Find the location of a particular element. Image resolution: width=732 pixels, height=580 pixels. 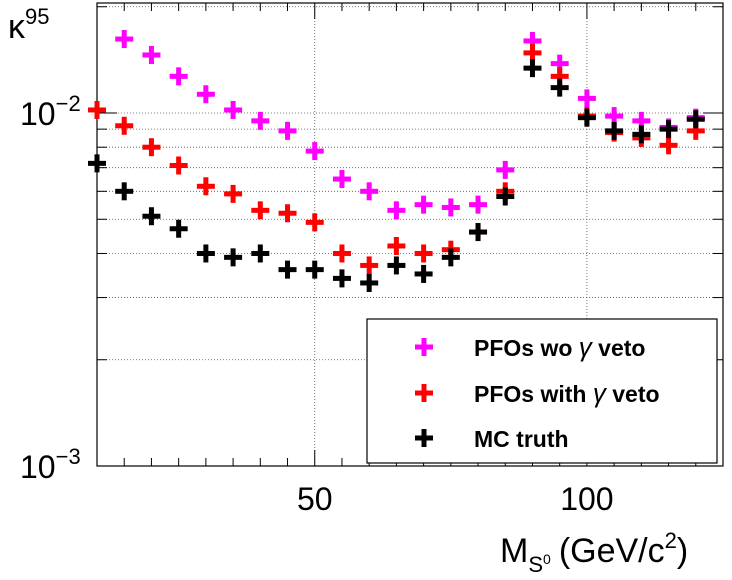

x-axis-label-sub-sup: 0 is located at coordinates (547, 559).